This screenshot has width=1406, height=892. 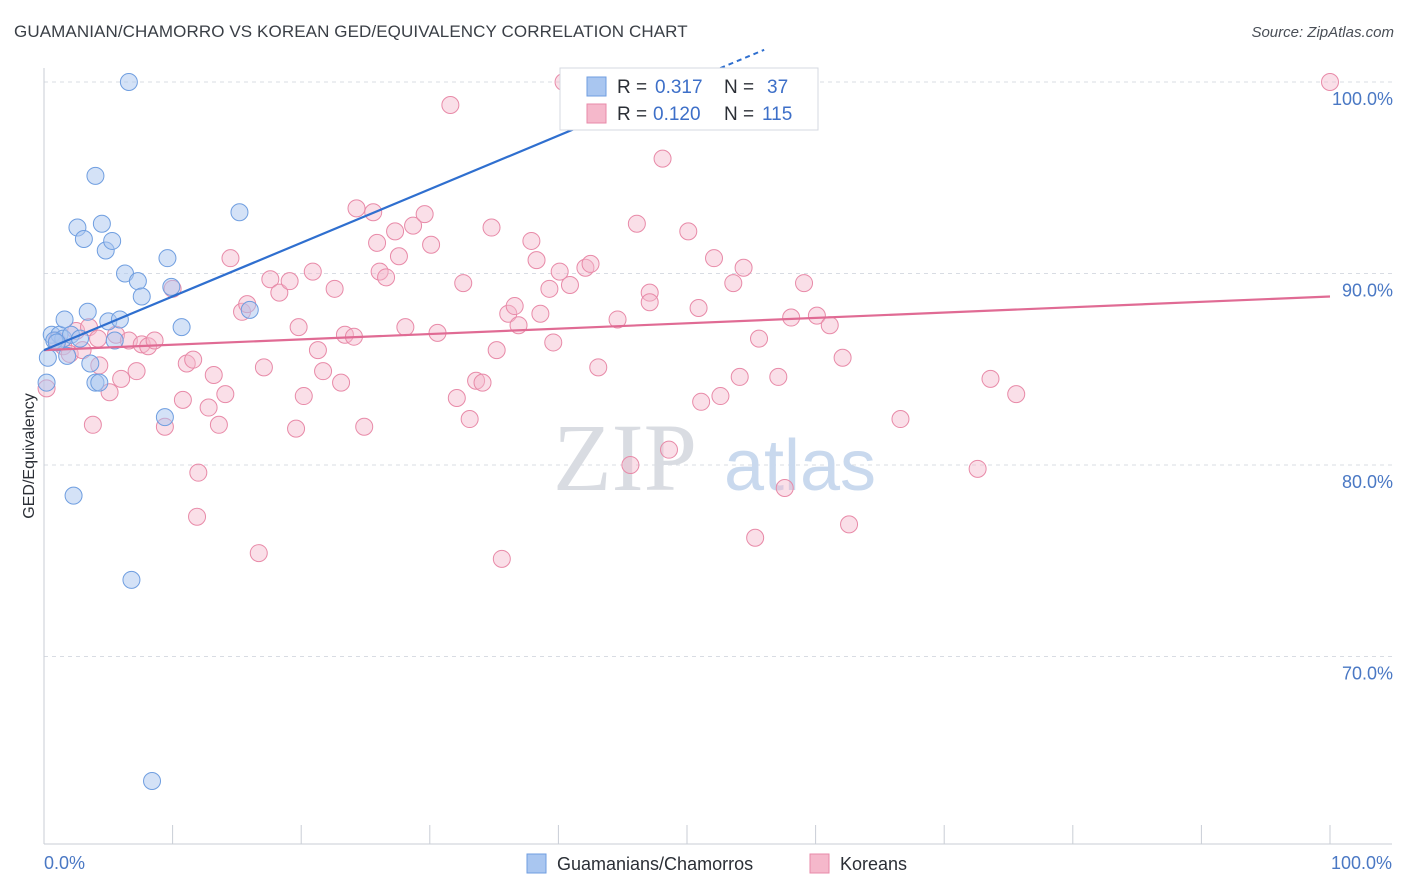 I want to click on y-tick-labels: 70.0% 80.0% 90.0% 100.0%, so click(x=1362, y=386).